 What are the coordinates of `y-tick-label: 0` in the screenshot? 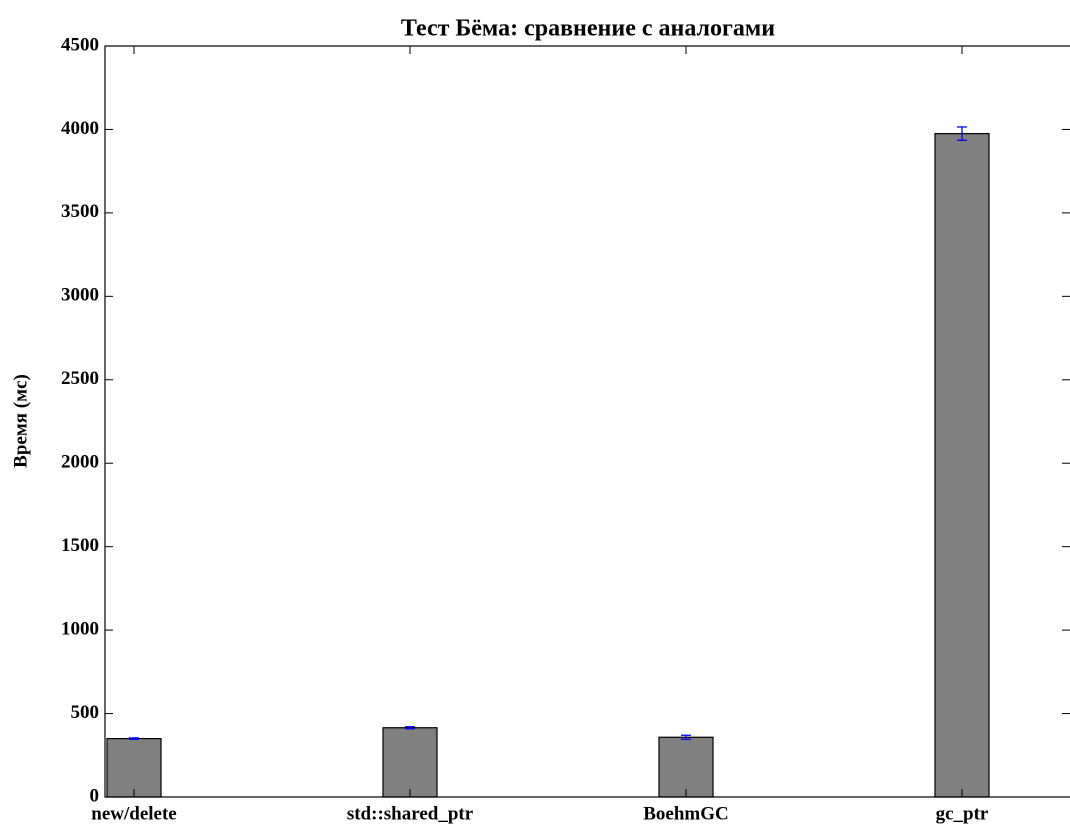 It's located at (95, 795).